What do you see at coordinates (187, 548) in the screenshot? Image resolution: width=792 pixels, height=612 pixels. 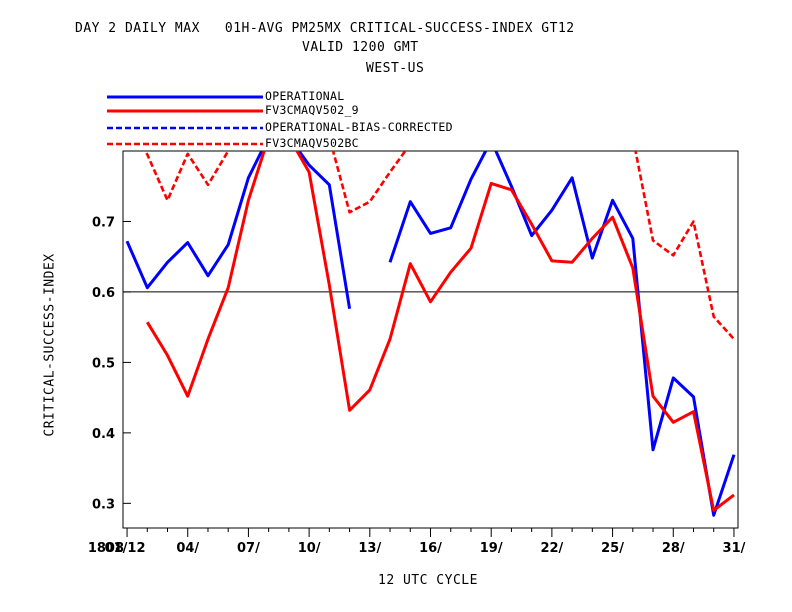 I see `x-tick-label: 04/` at bounding box center [187, 548].